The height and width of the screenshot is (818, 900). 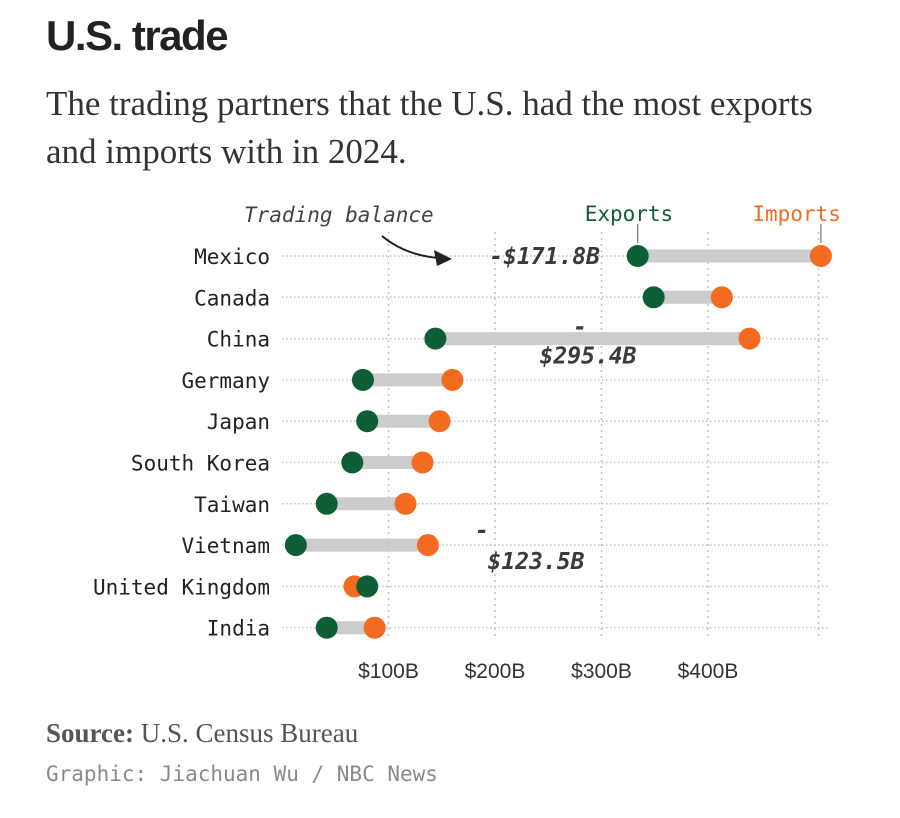 What do you see at coordinates (225, 381) in the screenshot?
I see `country-label: Germany` at bounding box center [225, 381].